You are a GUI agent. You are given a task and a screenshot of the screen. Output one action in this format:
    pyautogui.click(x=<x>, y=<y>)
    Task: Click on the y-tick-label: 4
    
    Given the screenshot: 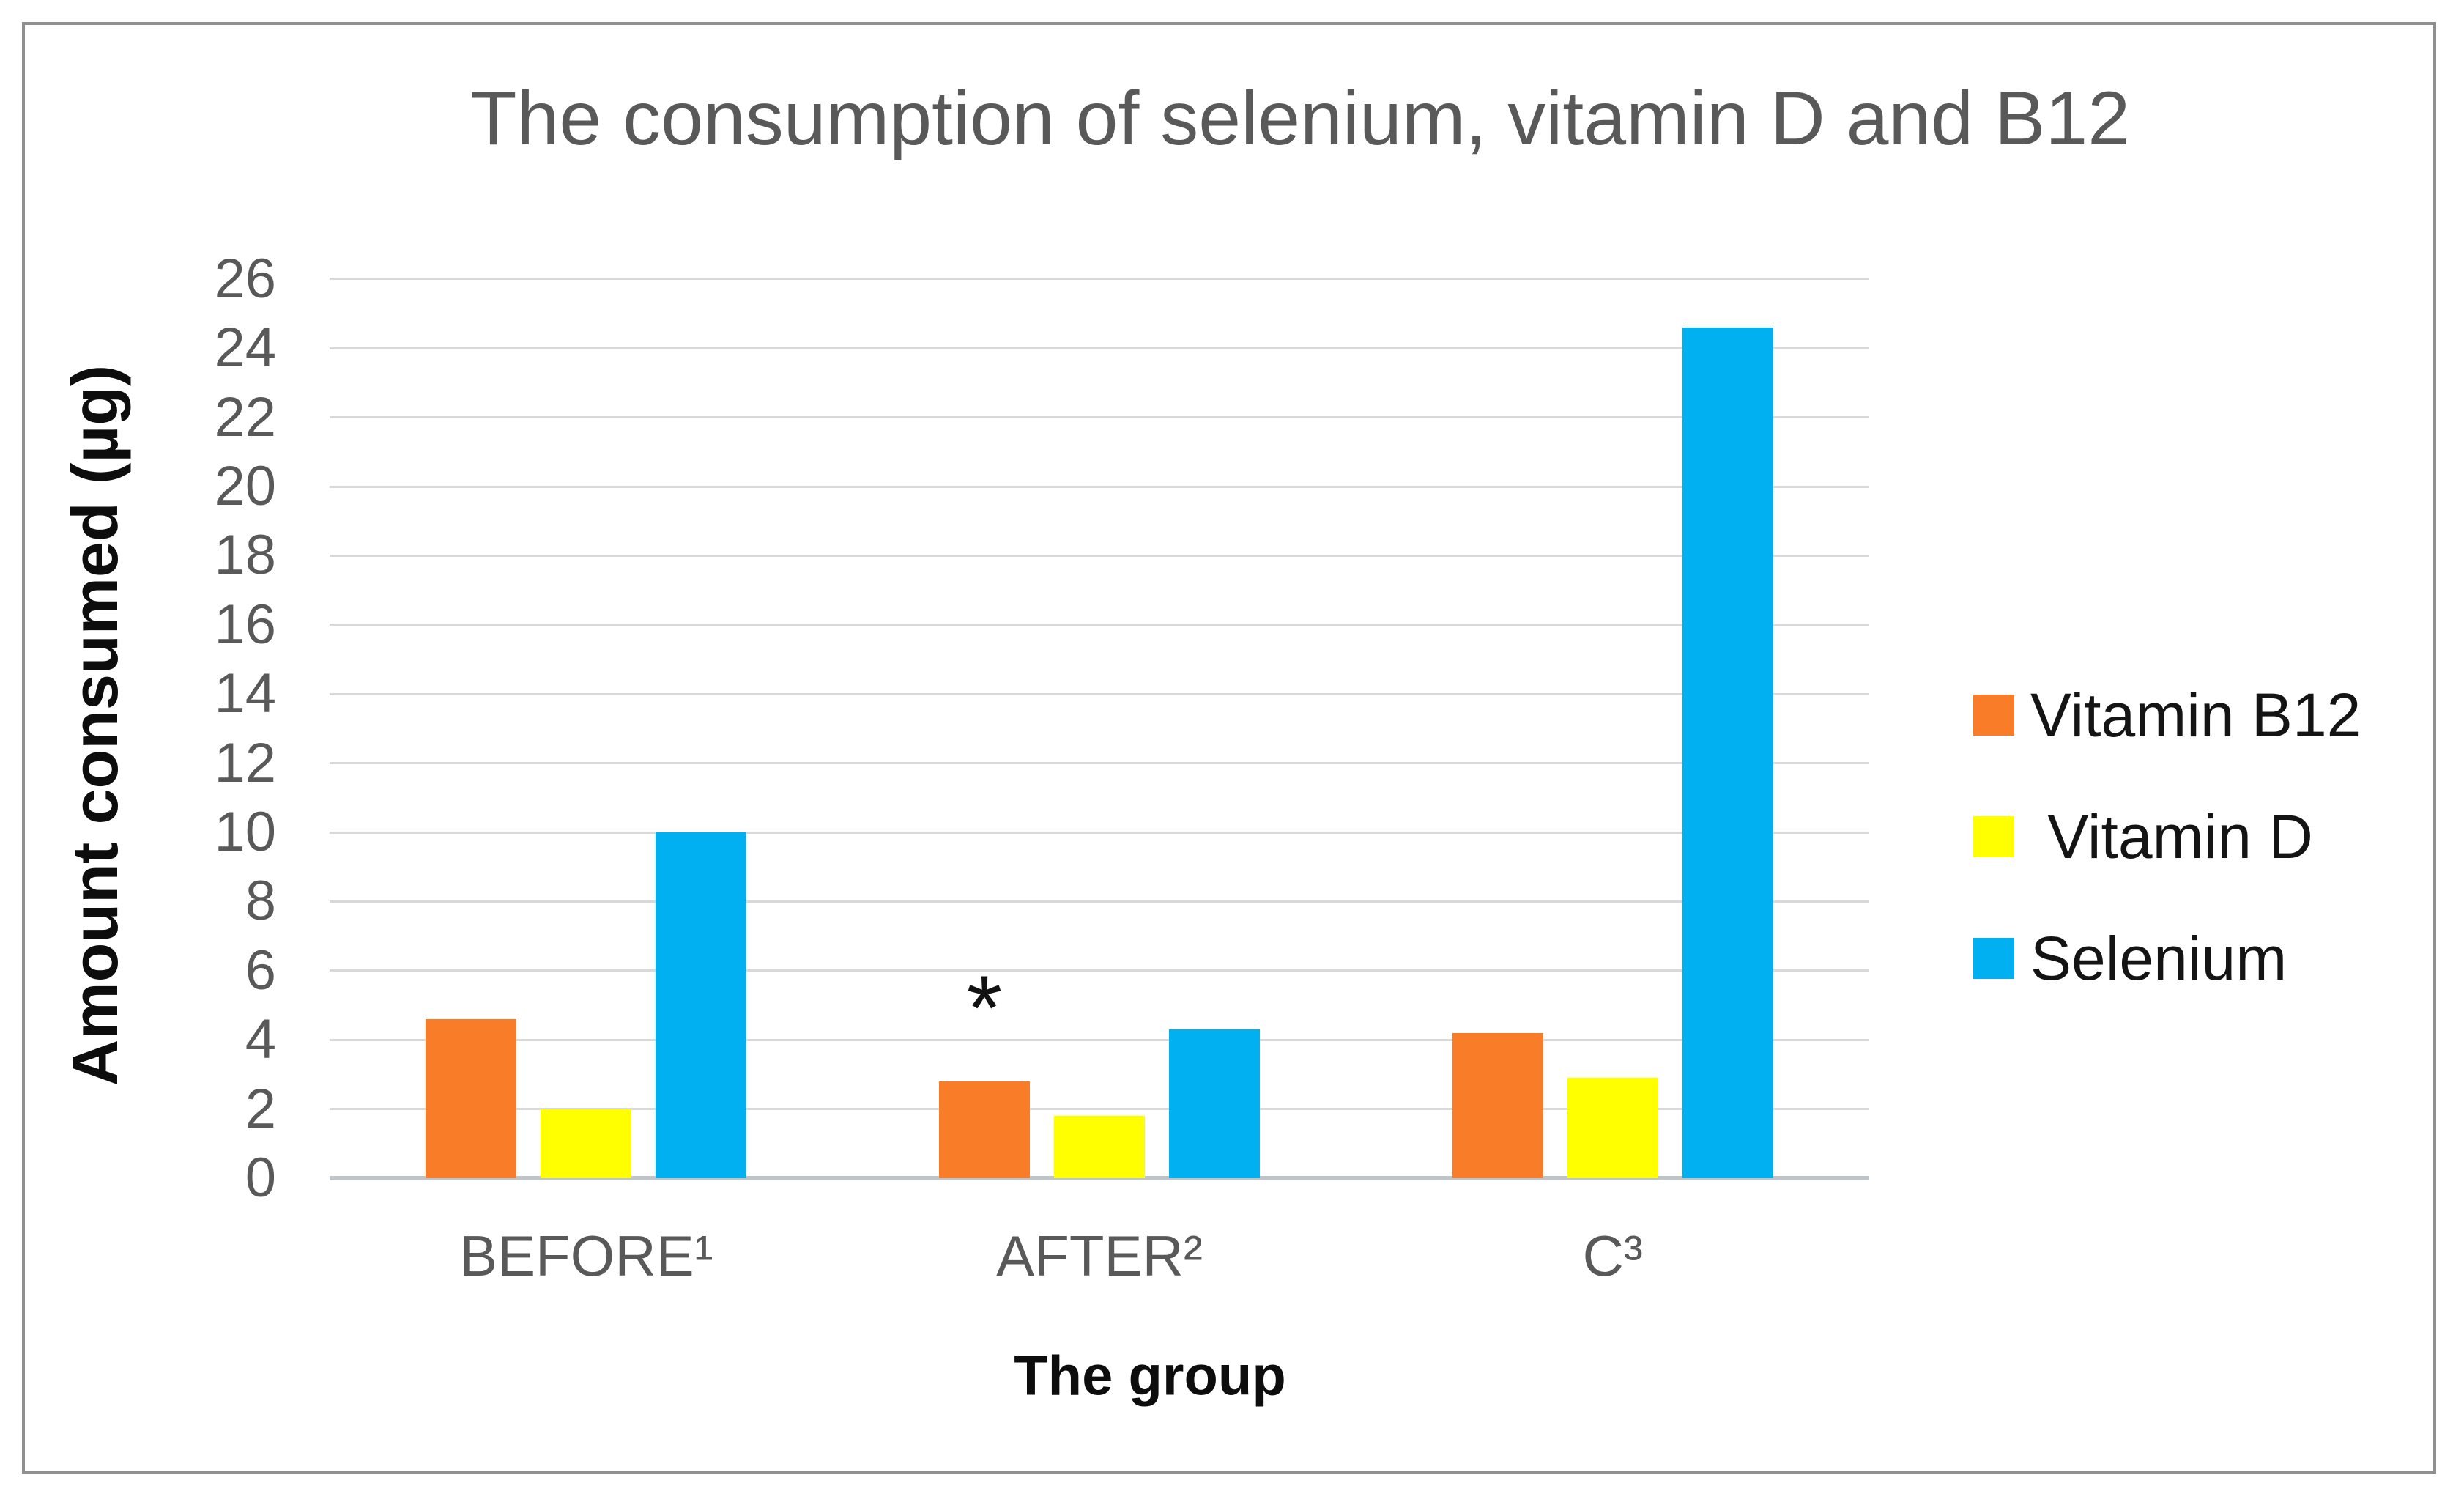 What is the action you would take?
    pyautogui.click(x=260, y=1039)
    